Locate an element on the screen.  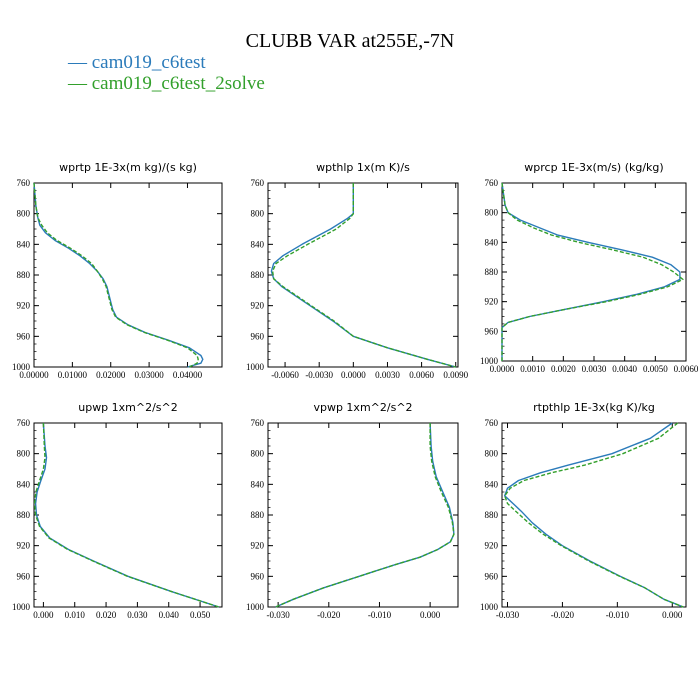
x-tick-label: 0.0020 is located at coordinates (563, 369).